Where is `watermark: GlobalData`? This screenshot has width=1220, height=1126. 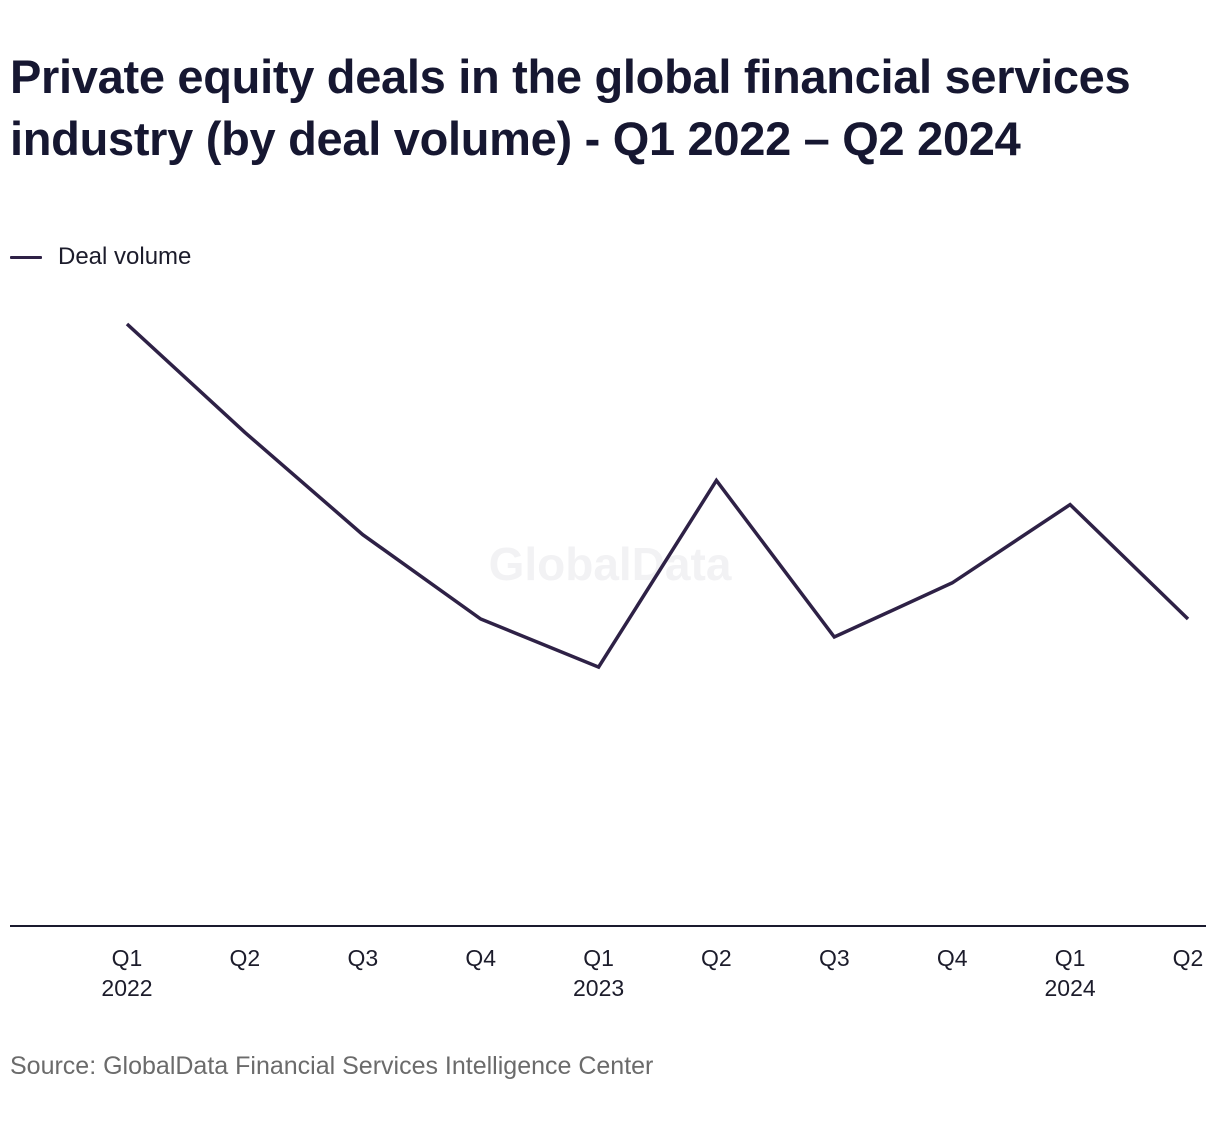
watermark: GlobalData is located at coordinates (610, 564).